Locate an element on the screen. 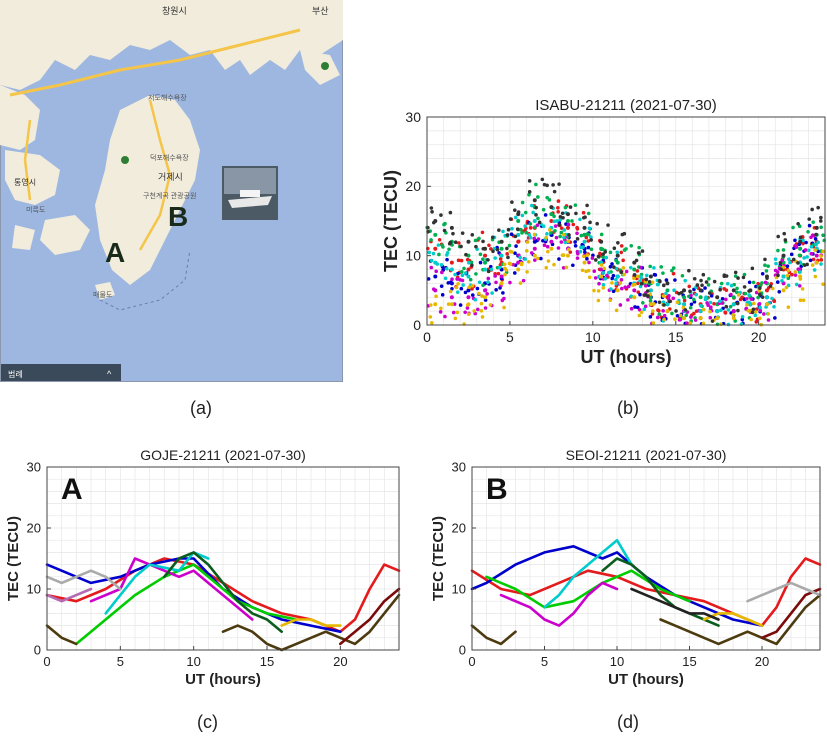  y-tick-label: 0 is located at coordinates (417, 325).